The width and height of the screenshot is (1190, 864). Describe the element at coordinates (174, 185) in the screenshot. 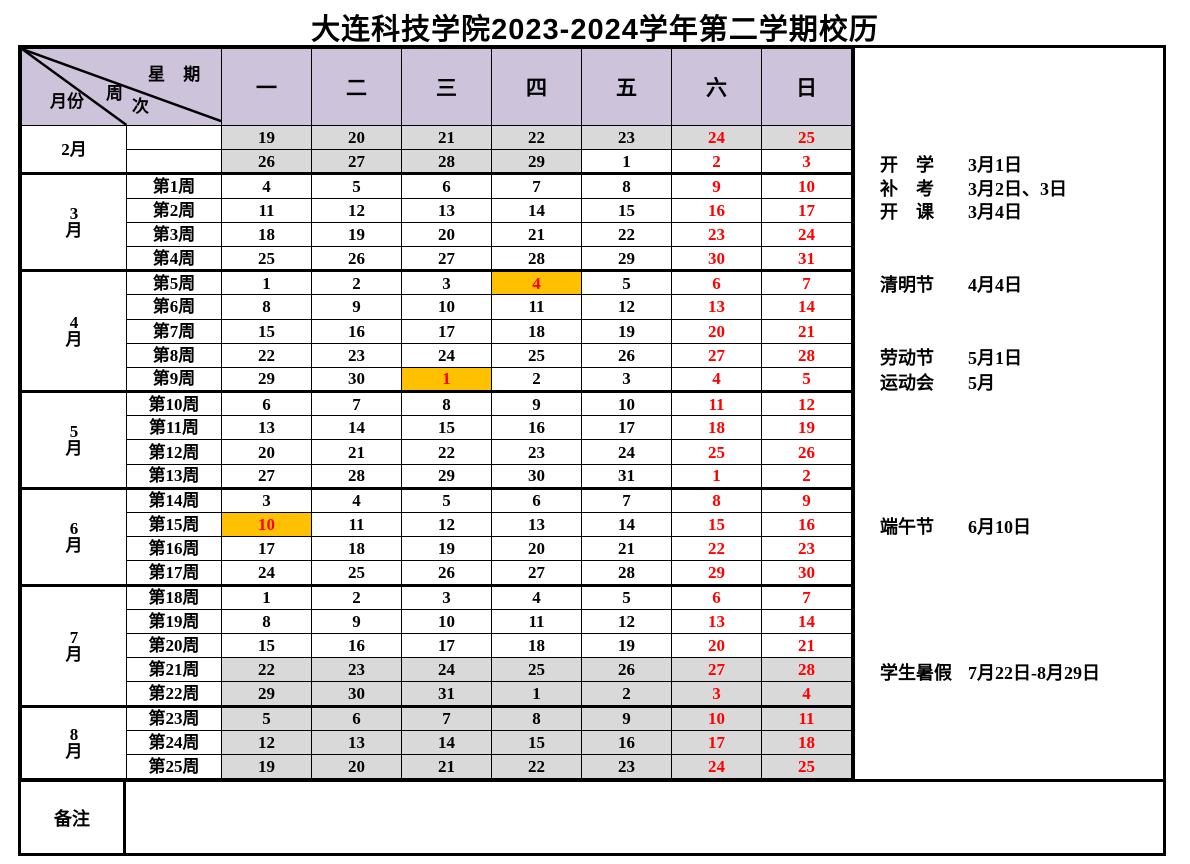

I see `week-label: 第1周` at that location.